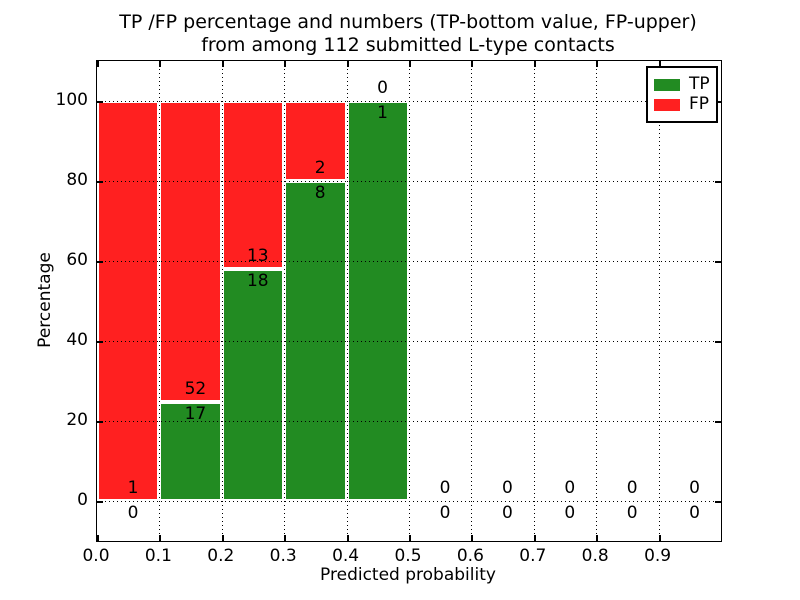 Image resolution: width=800 pixels, height=600 pixels. I want to click on fp-count-label: 1, so click(133, 488).